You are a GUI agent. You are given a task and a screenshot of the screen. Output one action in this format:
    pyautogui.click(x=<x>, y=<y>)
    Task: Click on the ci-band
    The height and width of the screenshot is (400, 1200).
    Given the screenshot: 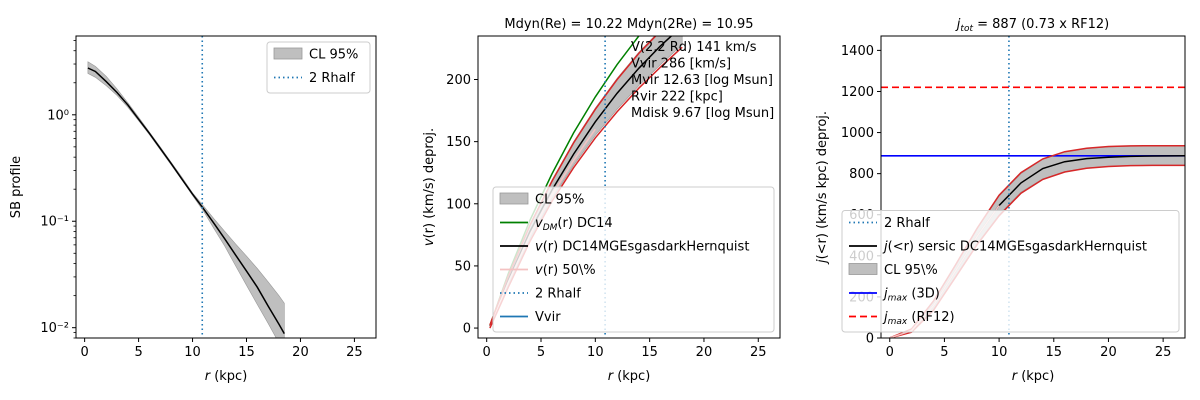 What is the action you would take?
    pyautogui.click(x=186, y=199)
    